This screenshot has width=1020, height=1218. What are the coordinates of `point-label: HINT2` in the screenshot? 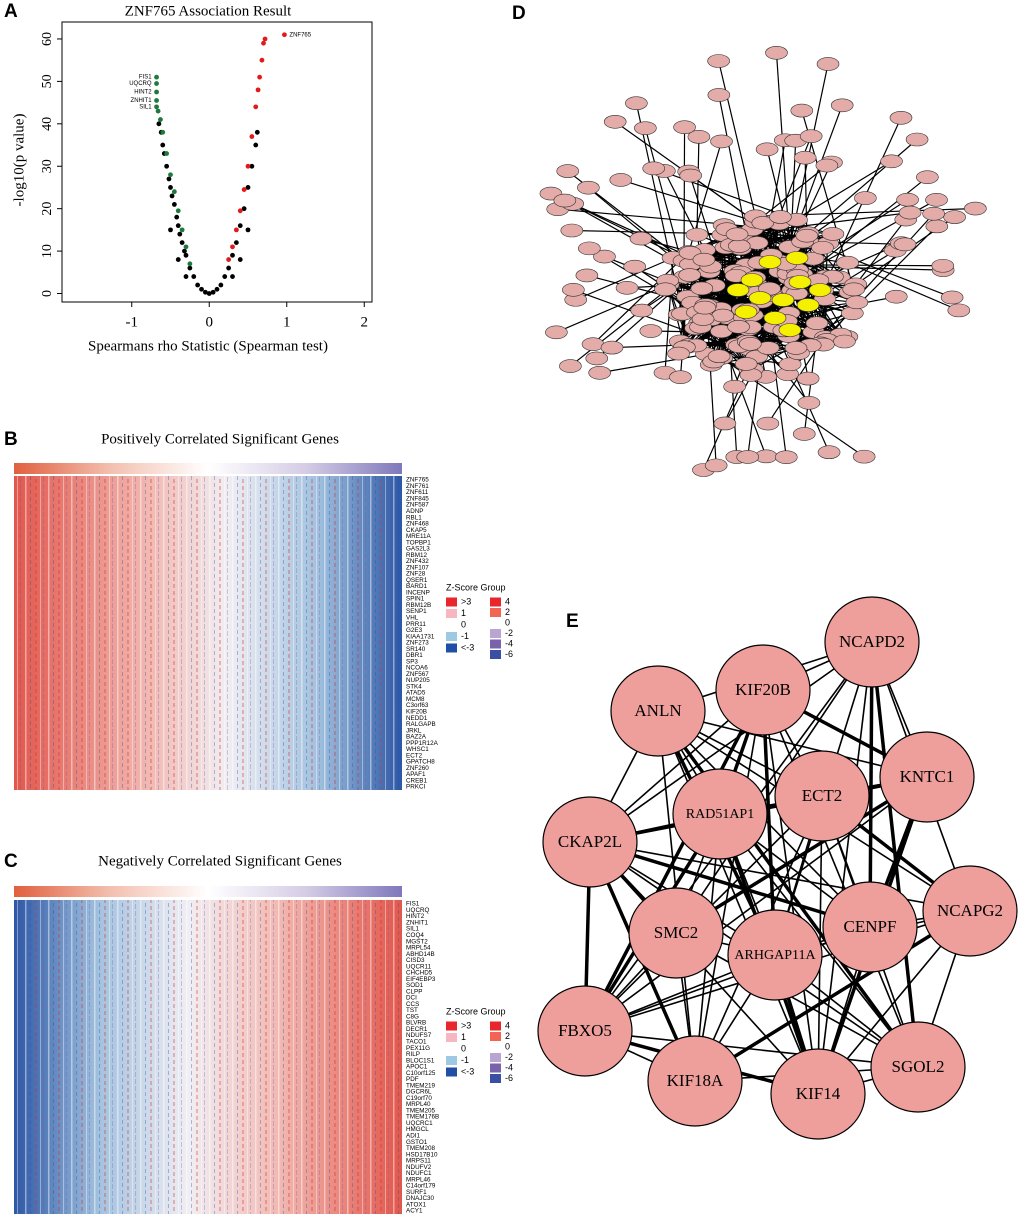 It's located at (143, 93).